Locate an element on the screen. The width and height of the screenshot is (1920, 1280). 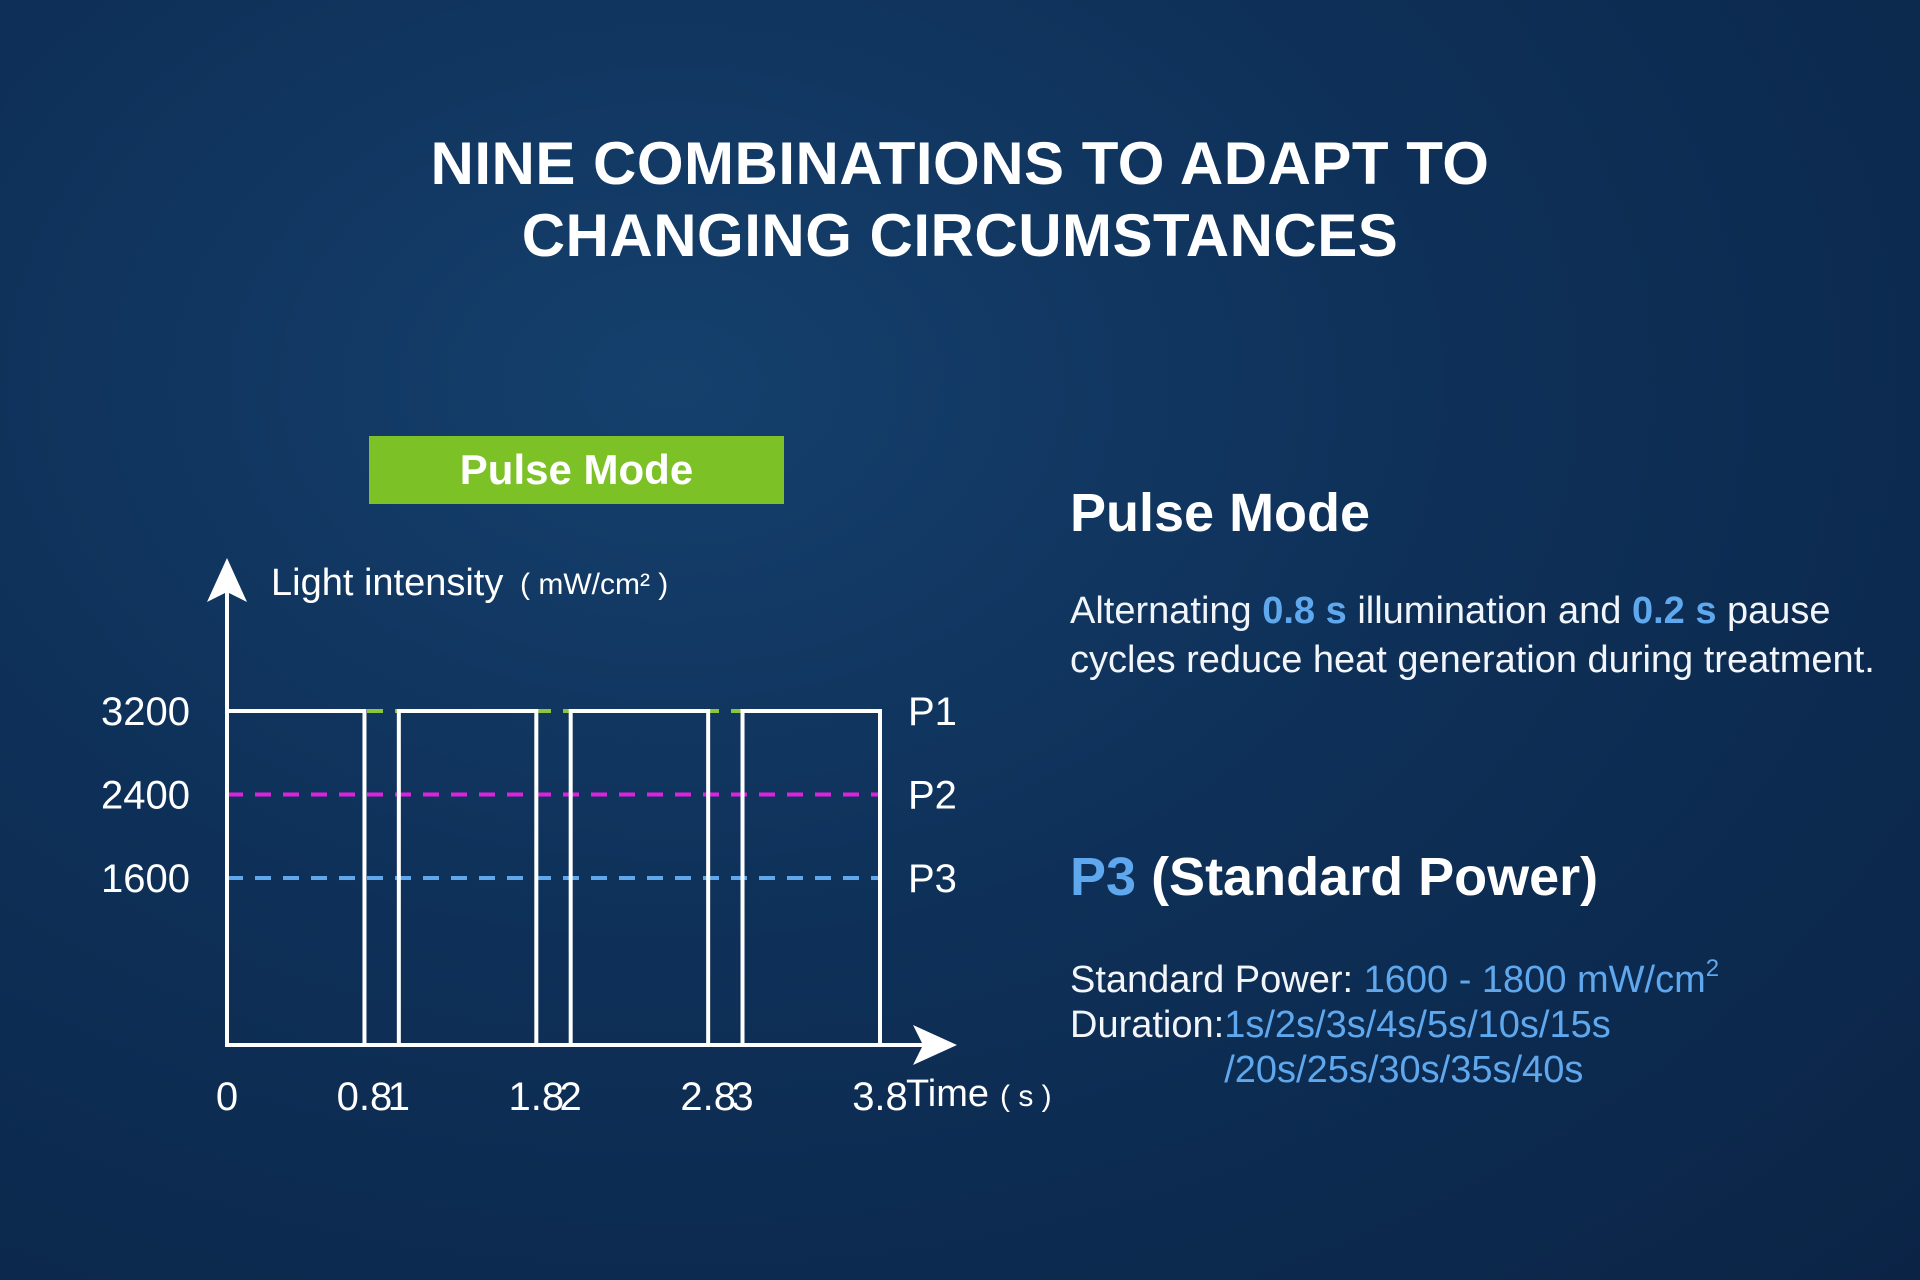
p3-section: P3 (Standard Power) is located at coordinates (1490, 877).